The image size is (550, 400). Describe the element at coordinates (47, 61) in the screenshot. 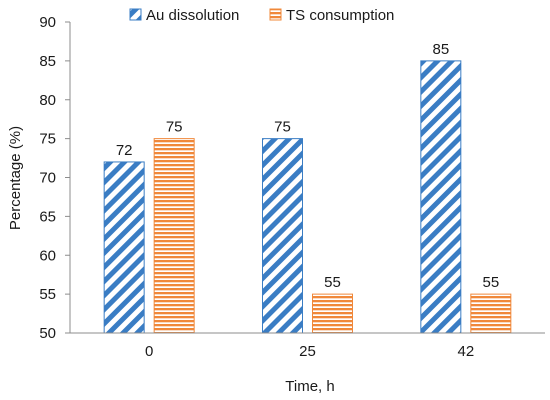

I see `y-tick-label: 85` at that location.